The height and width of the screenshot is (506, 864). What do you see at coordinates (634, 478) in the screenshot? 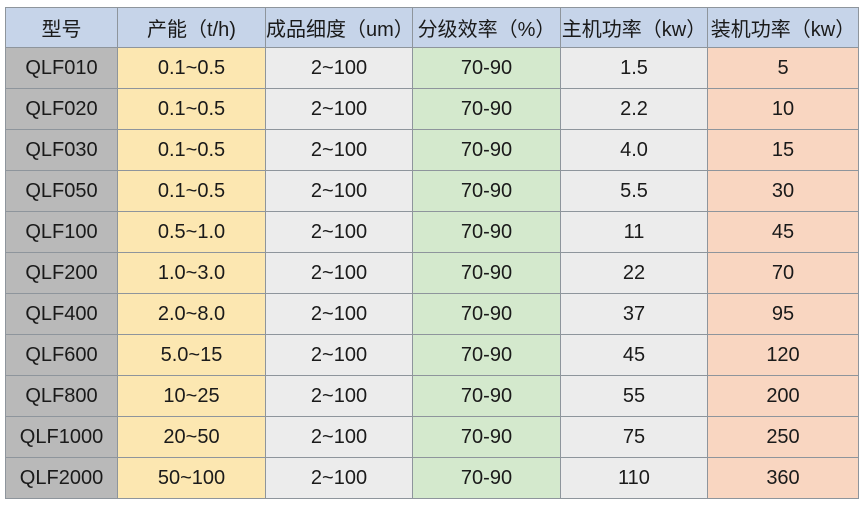
I see `table-cell: 110` at bounding box center [634, 478].